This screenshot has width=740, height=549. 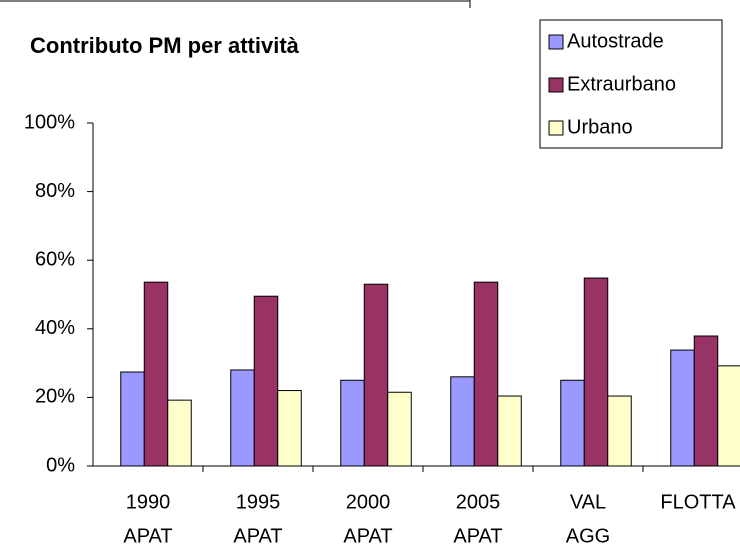 I want to click on legend-label: Extraurbano, so click(x=621, y=84).